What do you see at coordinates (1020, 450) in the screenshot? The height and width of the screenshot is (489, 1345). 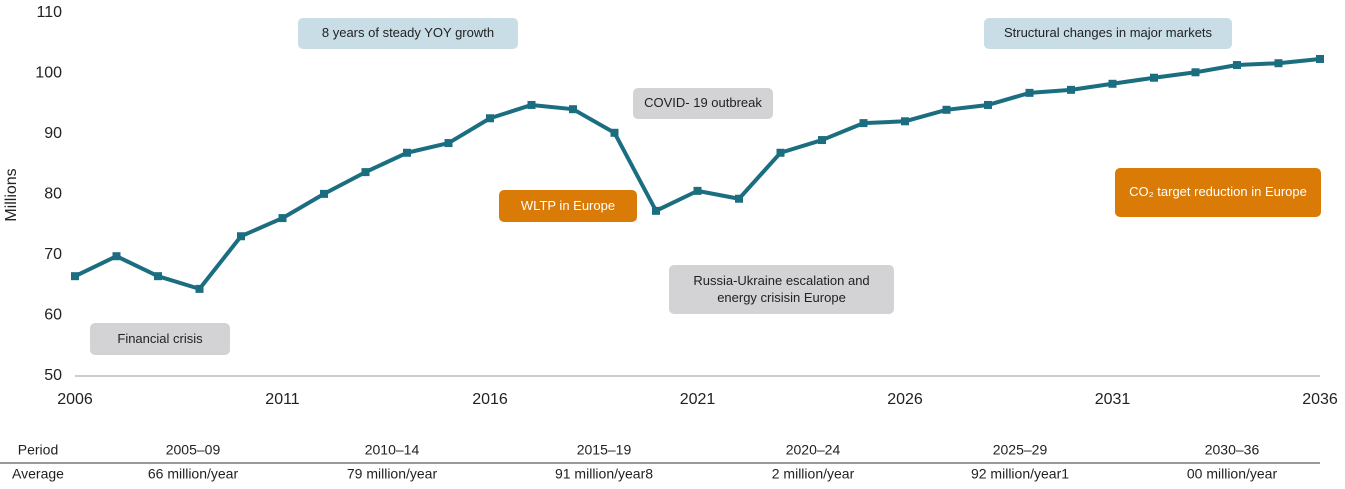 I see `table-period: 2025–29` at bounding box center [1020, 450].